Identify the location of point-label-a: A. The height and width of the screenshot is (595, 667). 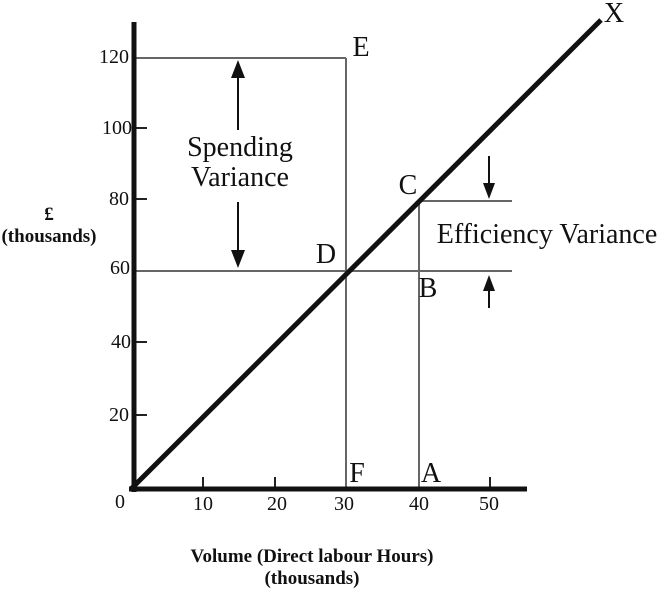
(431, 473).